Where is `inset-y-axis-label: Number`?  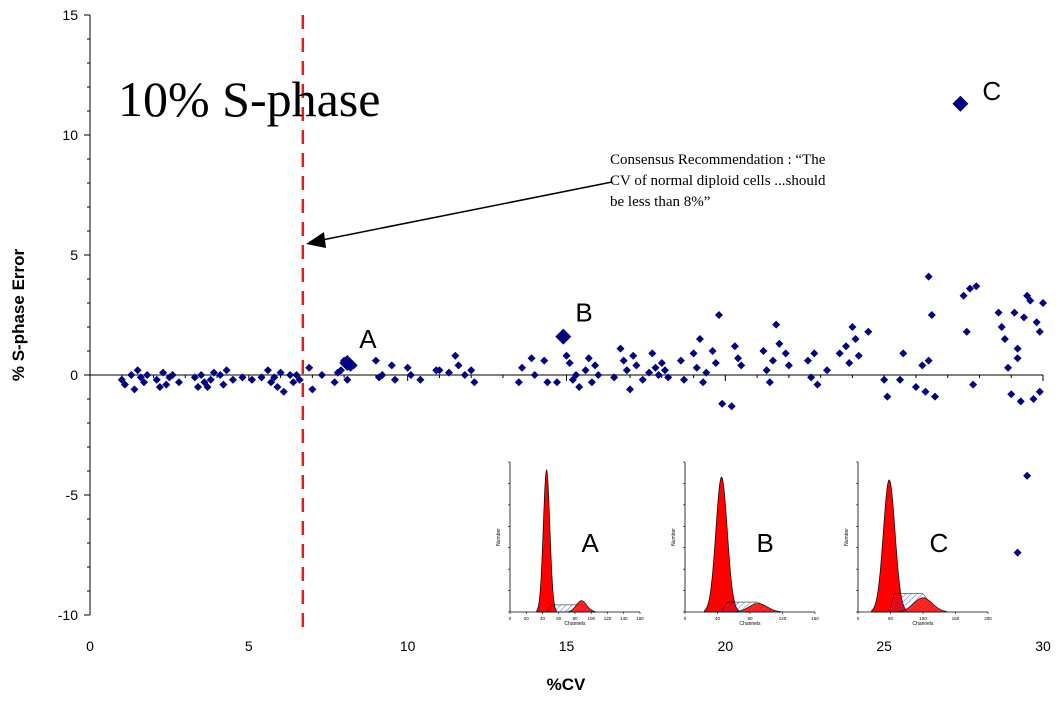
inset-y-axis-label: Number is located at coordinates (674, 537).